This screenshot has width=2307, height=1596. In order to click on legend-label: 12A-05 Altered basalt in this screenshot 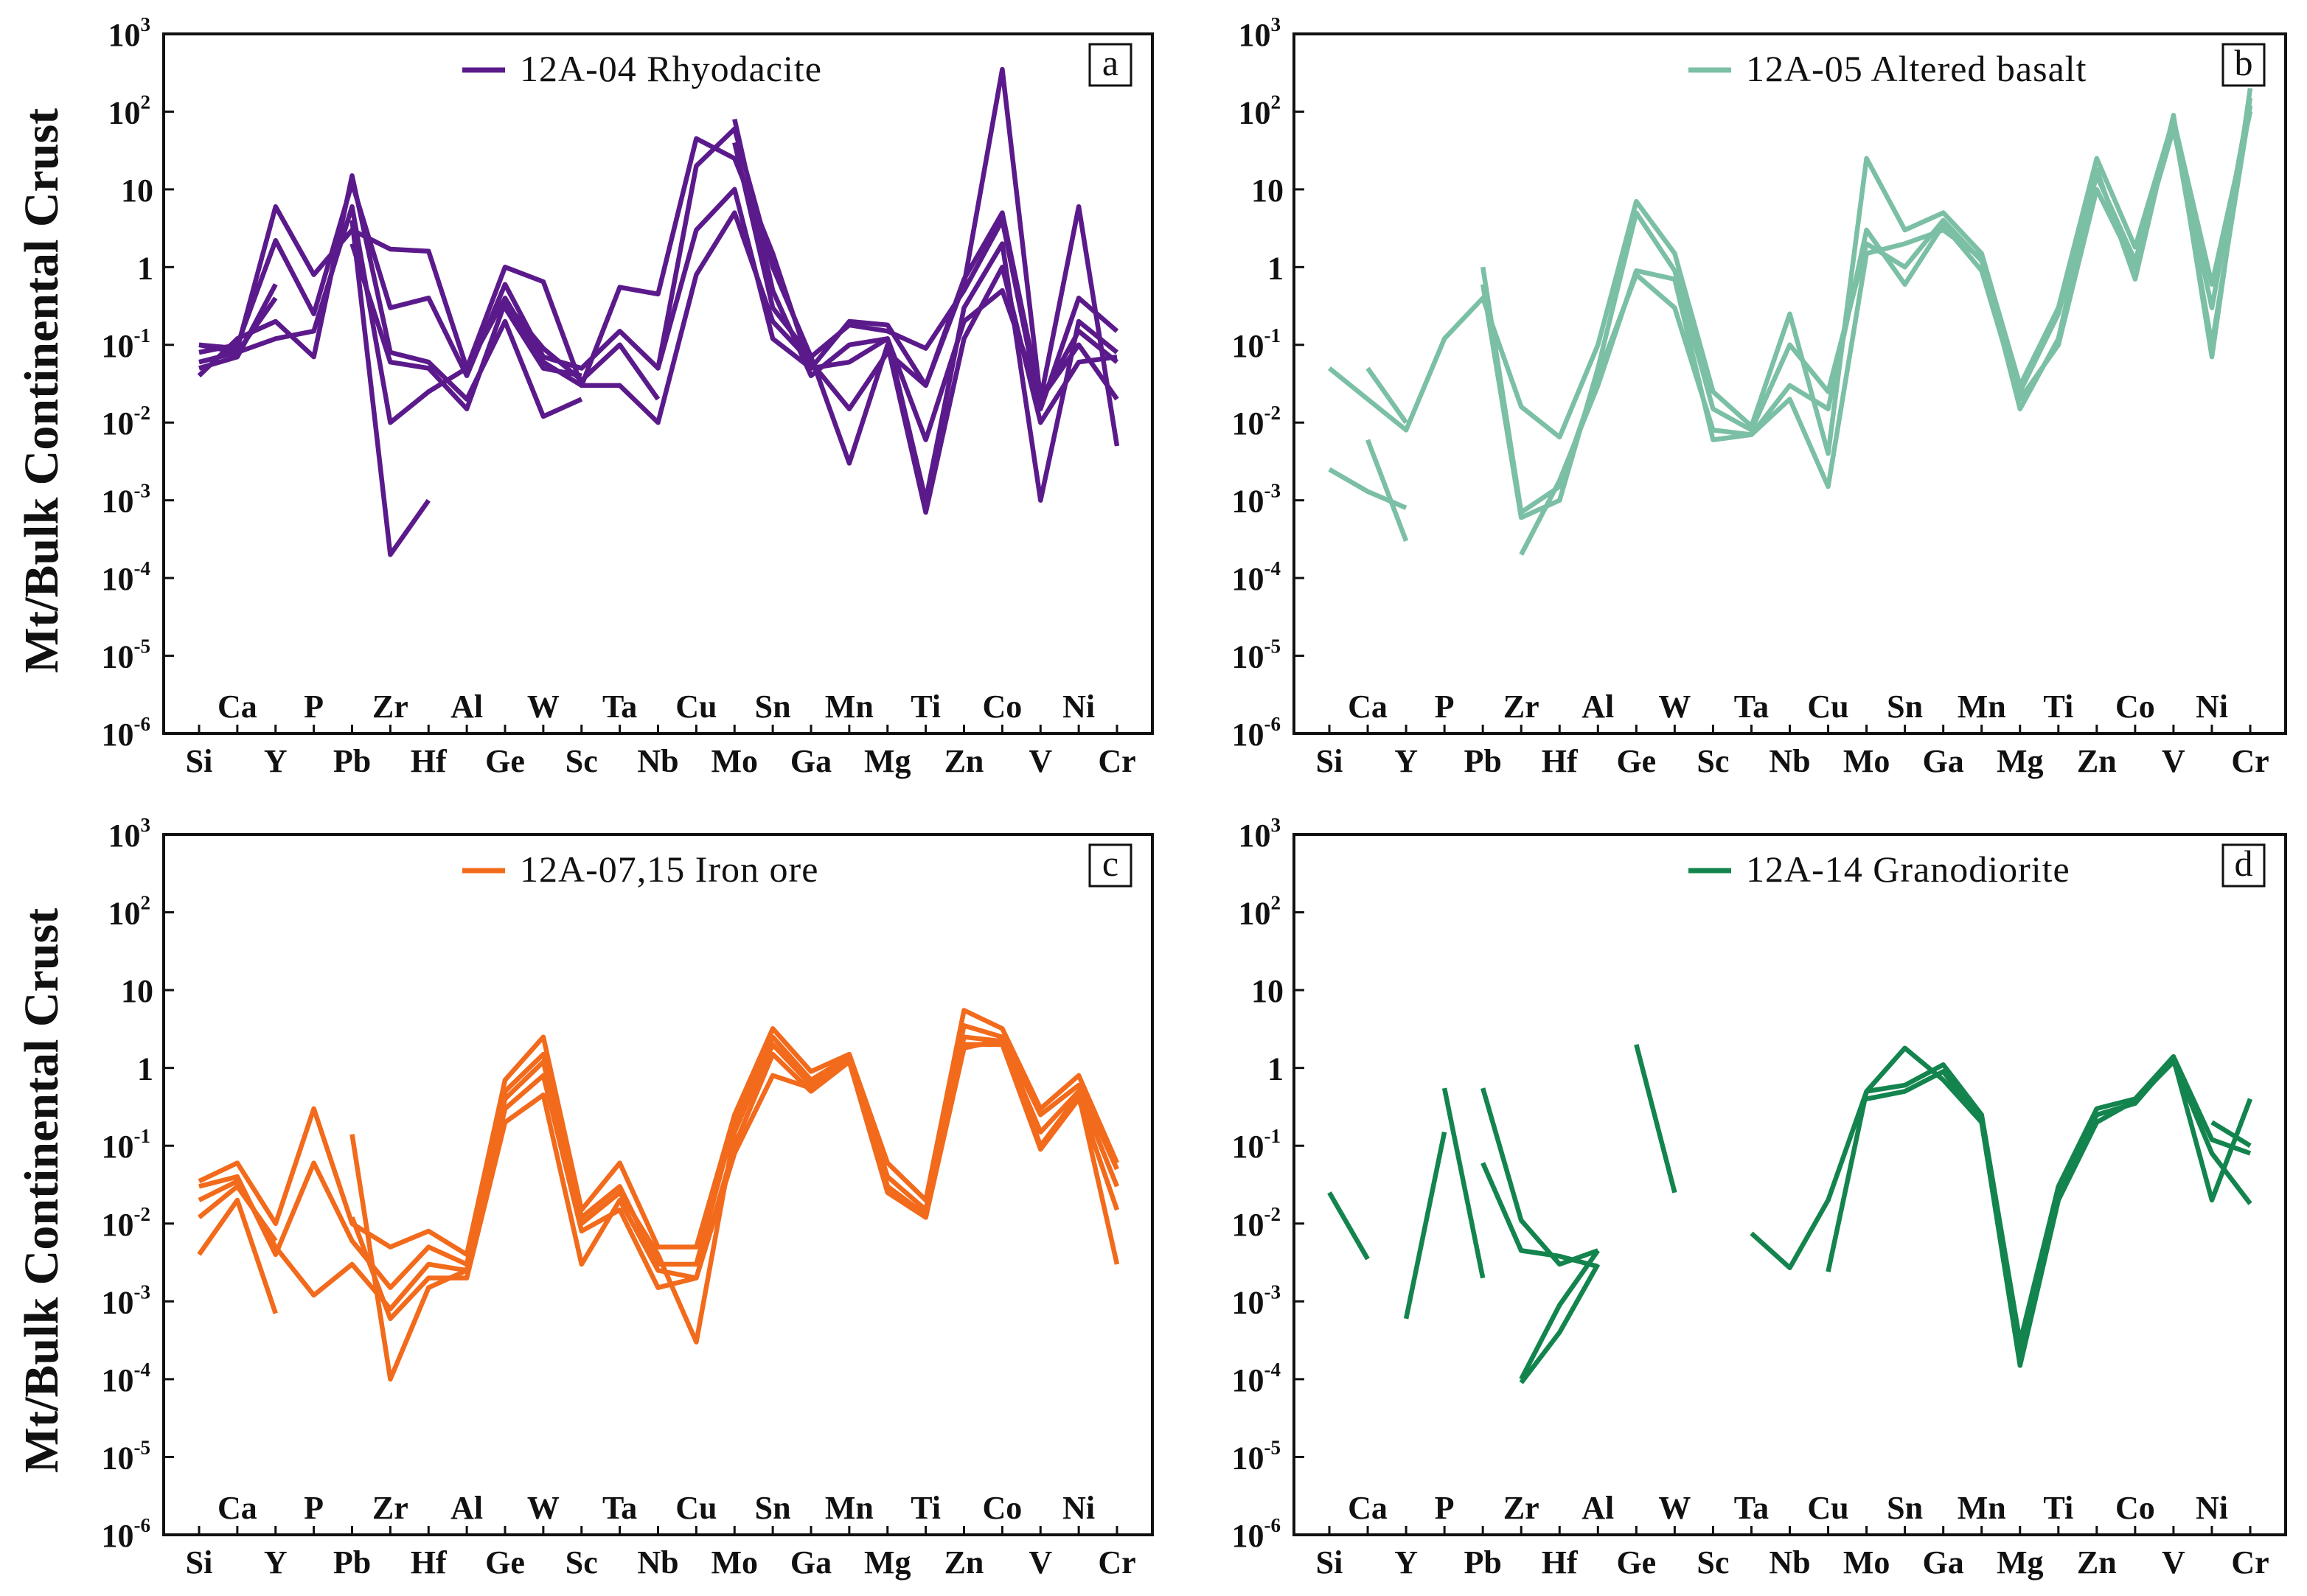, I will do `click(1916, 69)`.